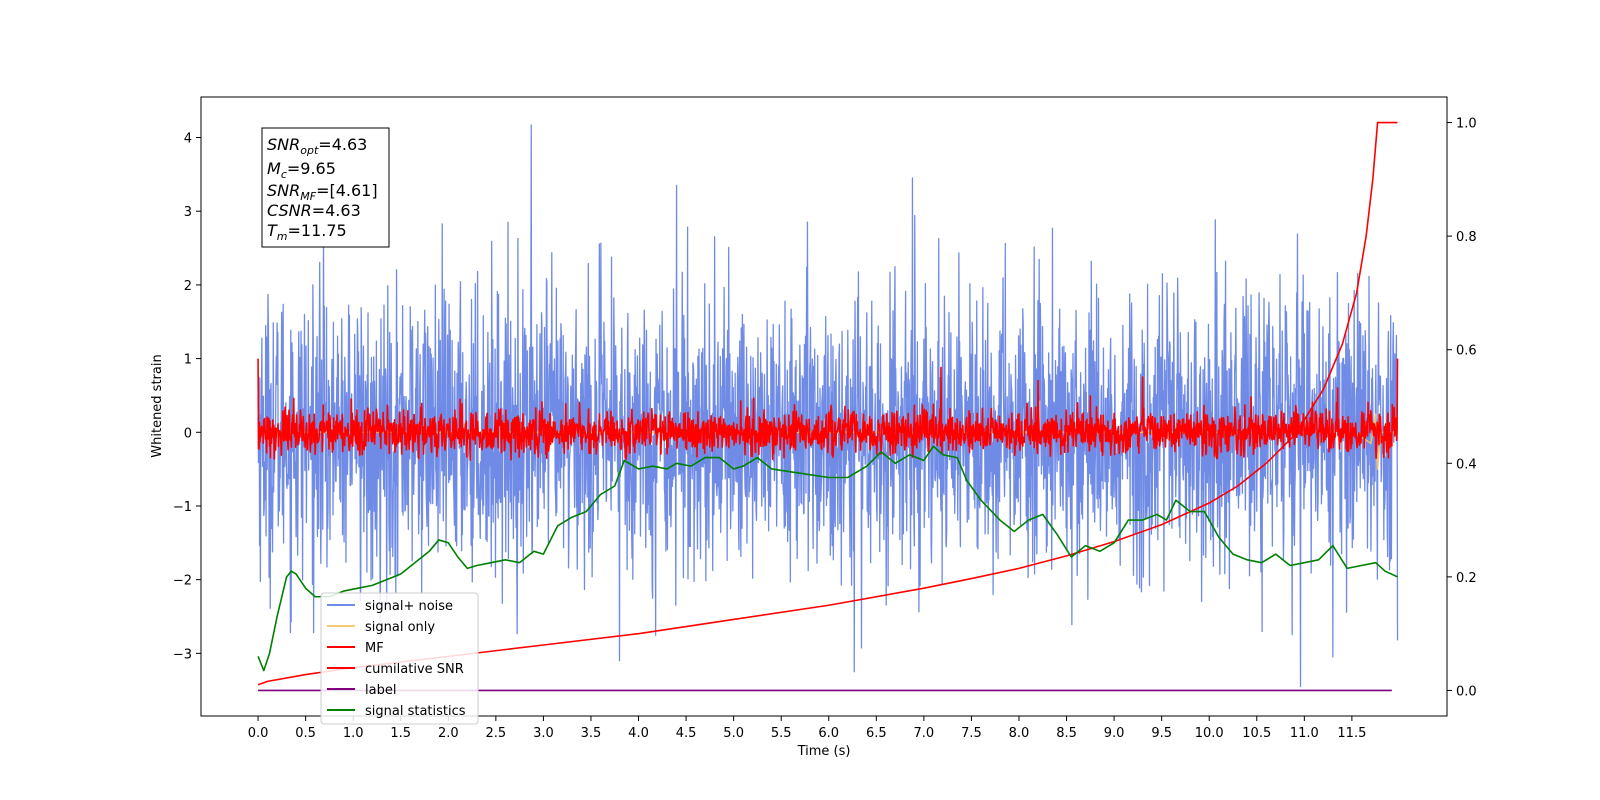  What do you see at coordinates (409, 606) in the screenshot?
I see `legend-label-signal-noise: signal+ noise` at bounding box center [409, 606].